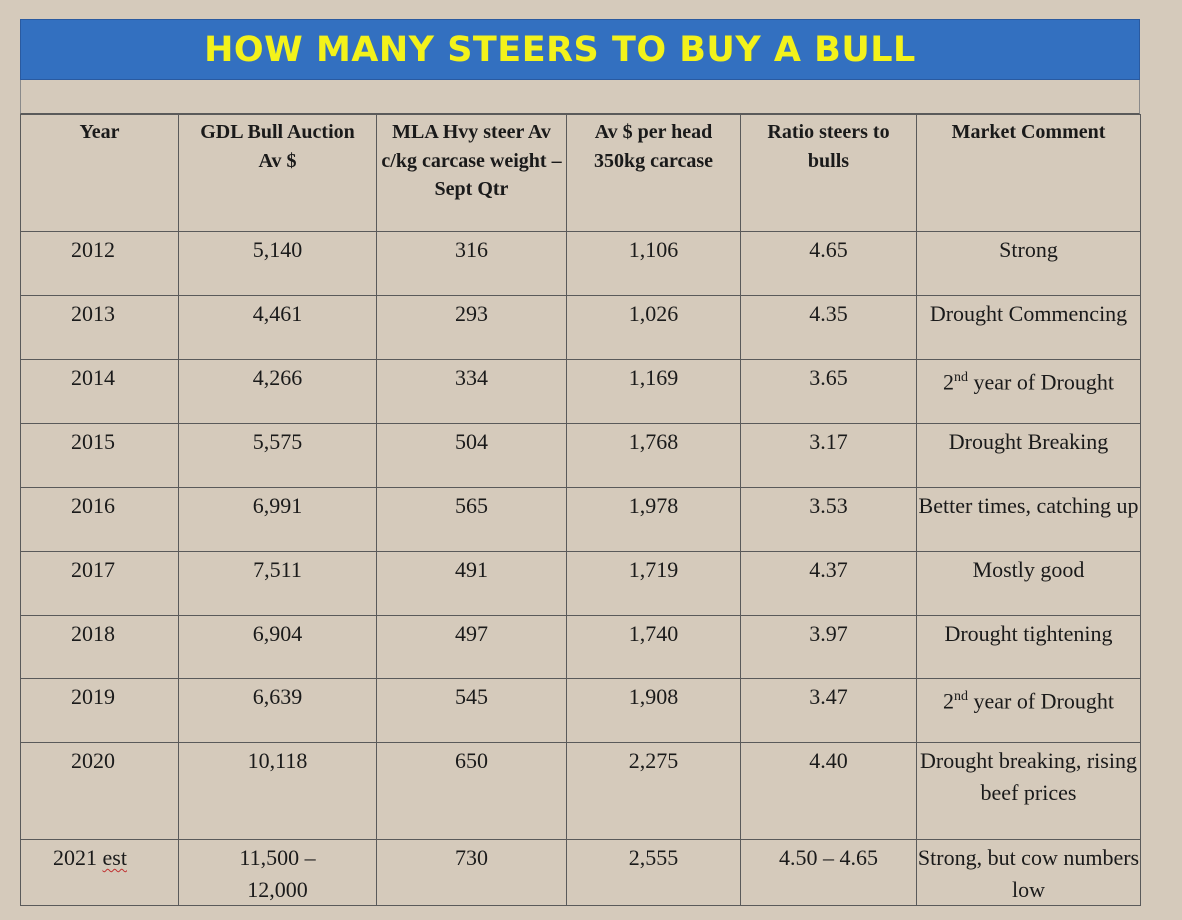  What do you see at coordinates (1028, 327) in the screenshot?
I see `cell-comment: Drought Commencing` at bounding box center [1028, 327].